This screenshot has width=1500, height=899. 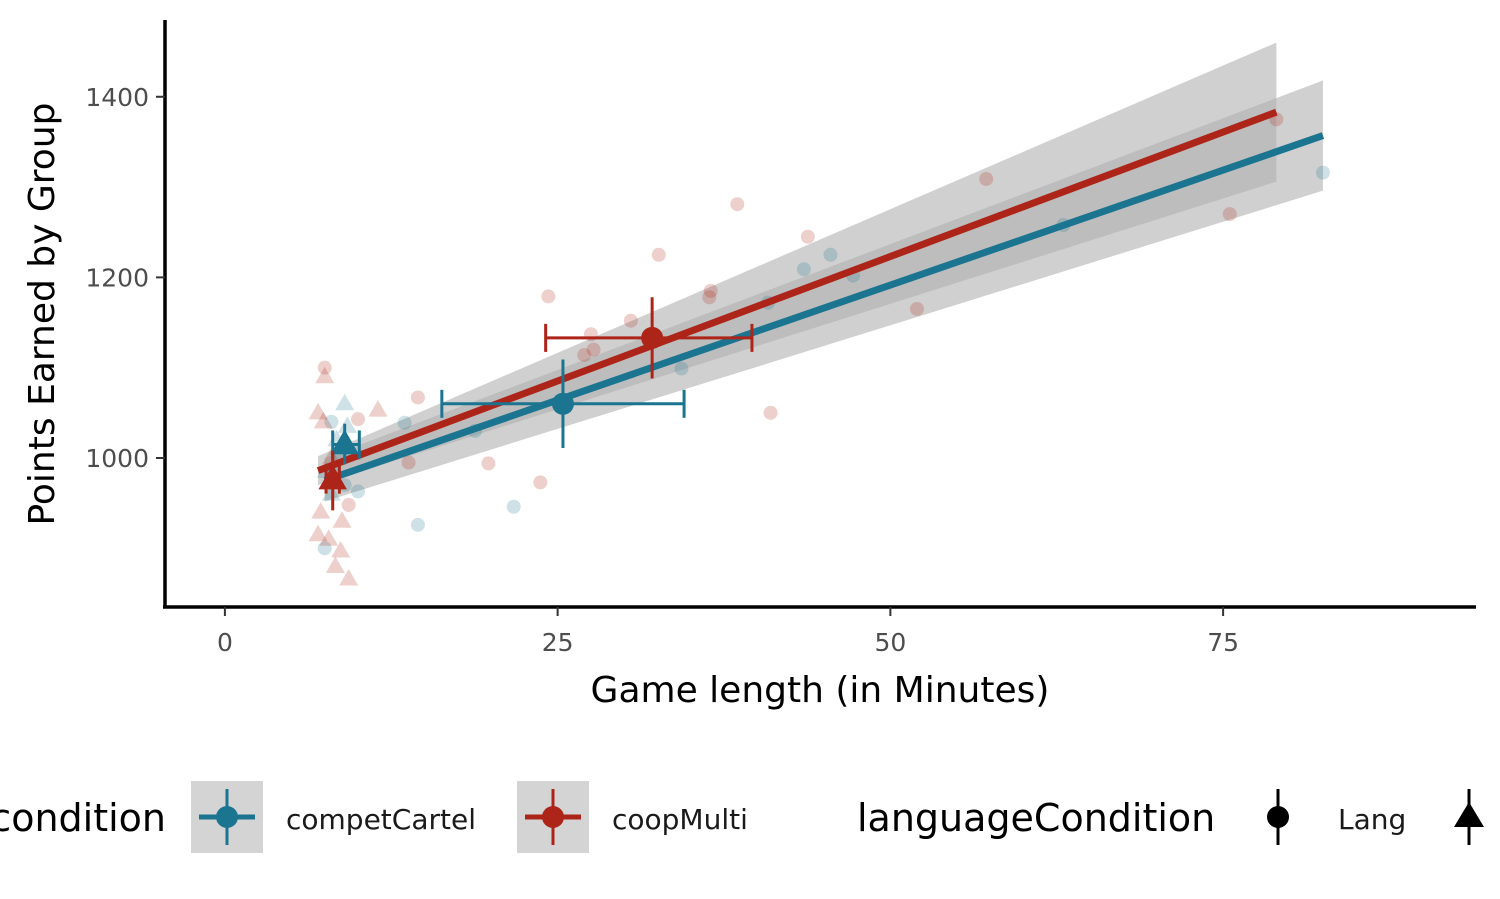 What do you see at coordinates (117, 277) in the screenshot?
I see `y-tick-label: 1200` at bounding box center [117, 277].